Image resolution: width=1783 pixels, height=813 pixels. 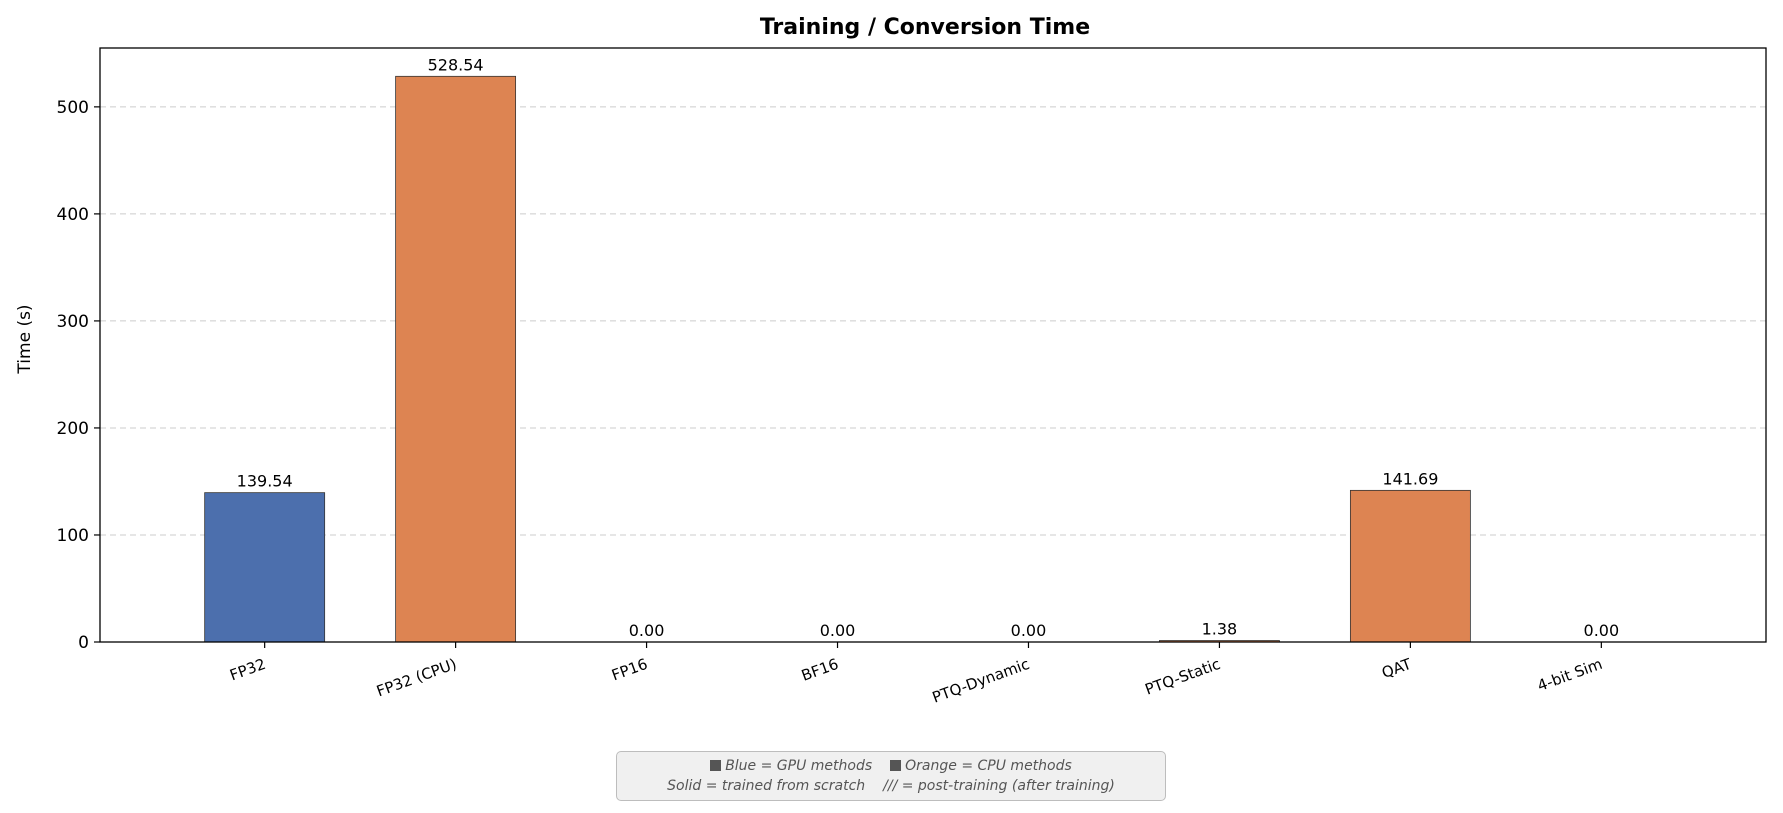 What do you see at coordinates (73, 322) in the screenshot?
I see `y-tick-label: 300` at bounding box center [73, 322].